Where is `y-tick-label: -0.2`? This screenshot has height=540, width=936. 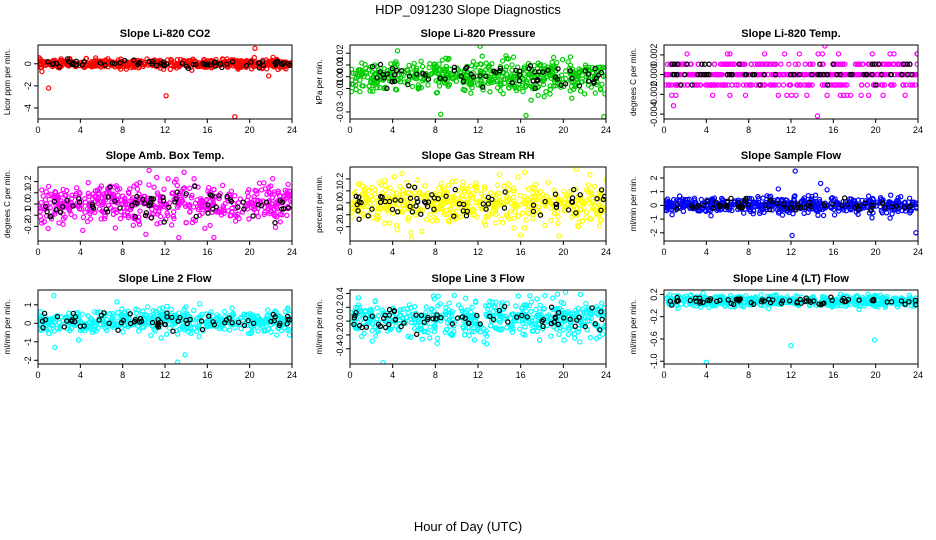
y-tick-label: -0.2 is located at coordinates (340, 335).